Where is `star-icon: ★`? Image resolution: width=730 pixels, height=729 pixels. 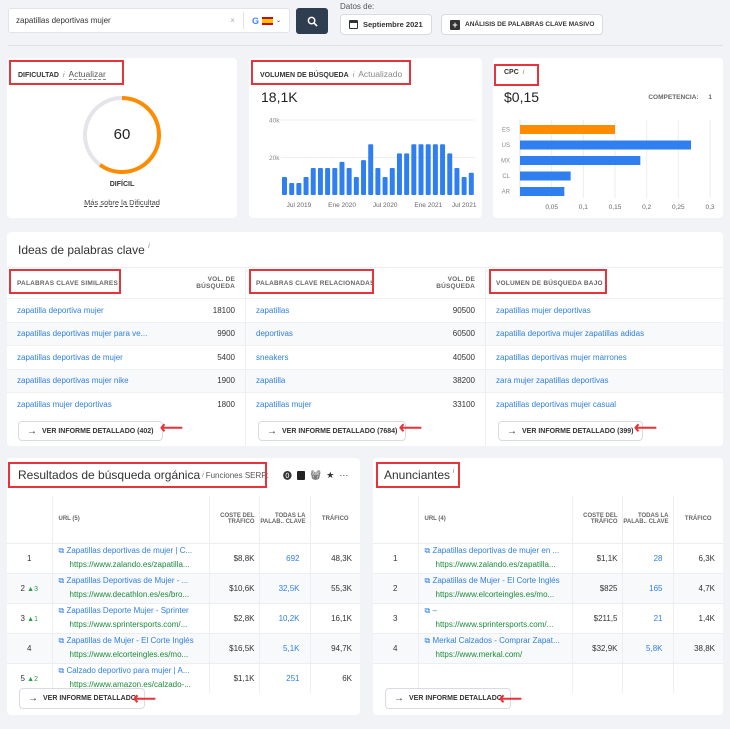
star-icon: ★ is located at coordinates (330, 474).